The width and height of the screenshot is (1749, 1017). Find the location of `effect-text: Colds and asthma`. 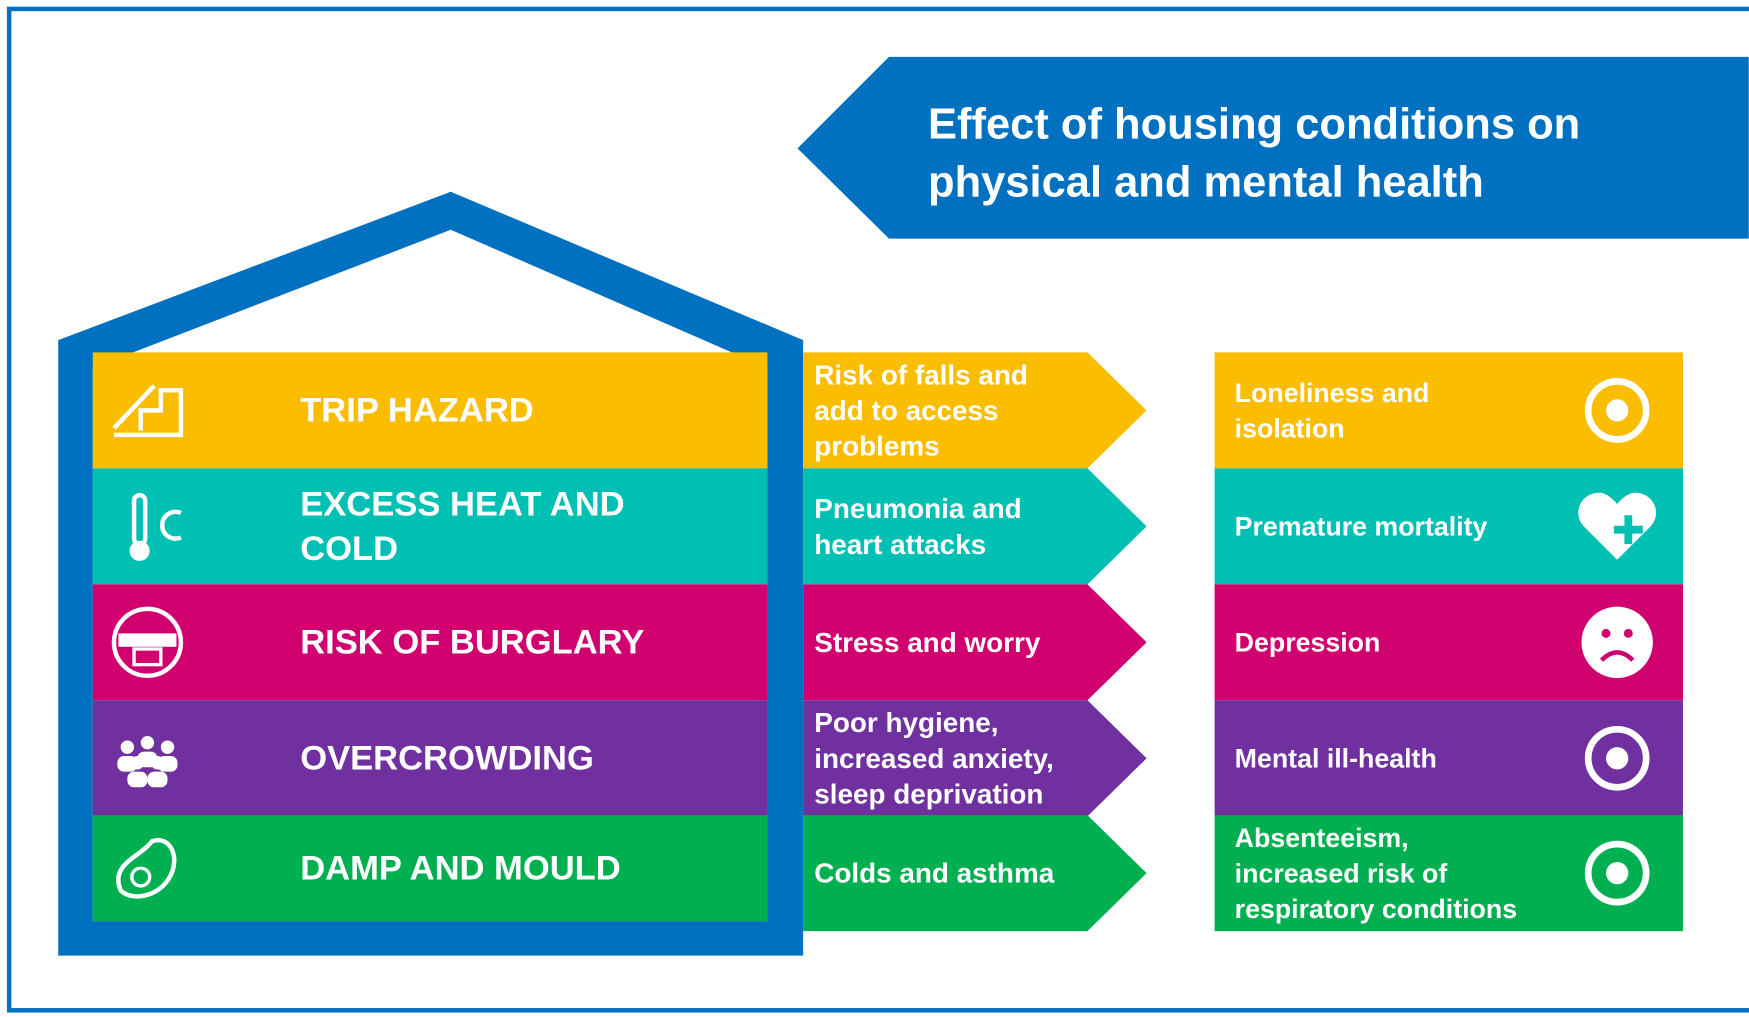

effect-text: Colds and asthma is located at coordinates (934, 873).